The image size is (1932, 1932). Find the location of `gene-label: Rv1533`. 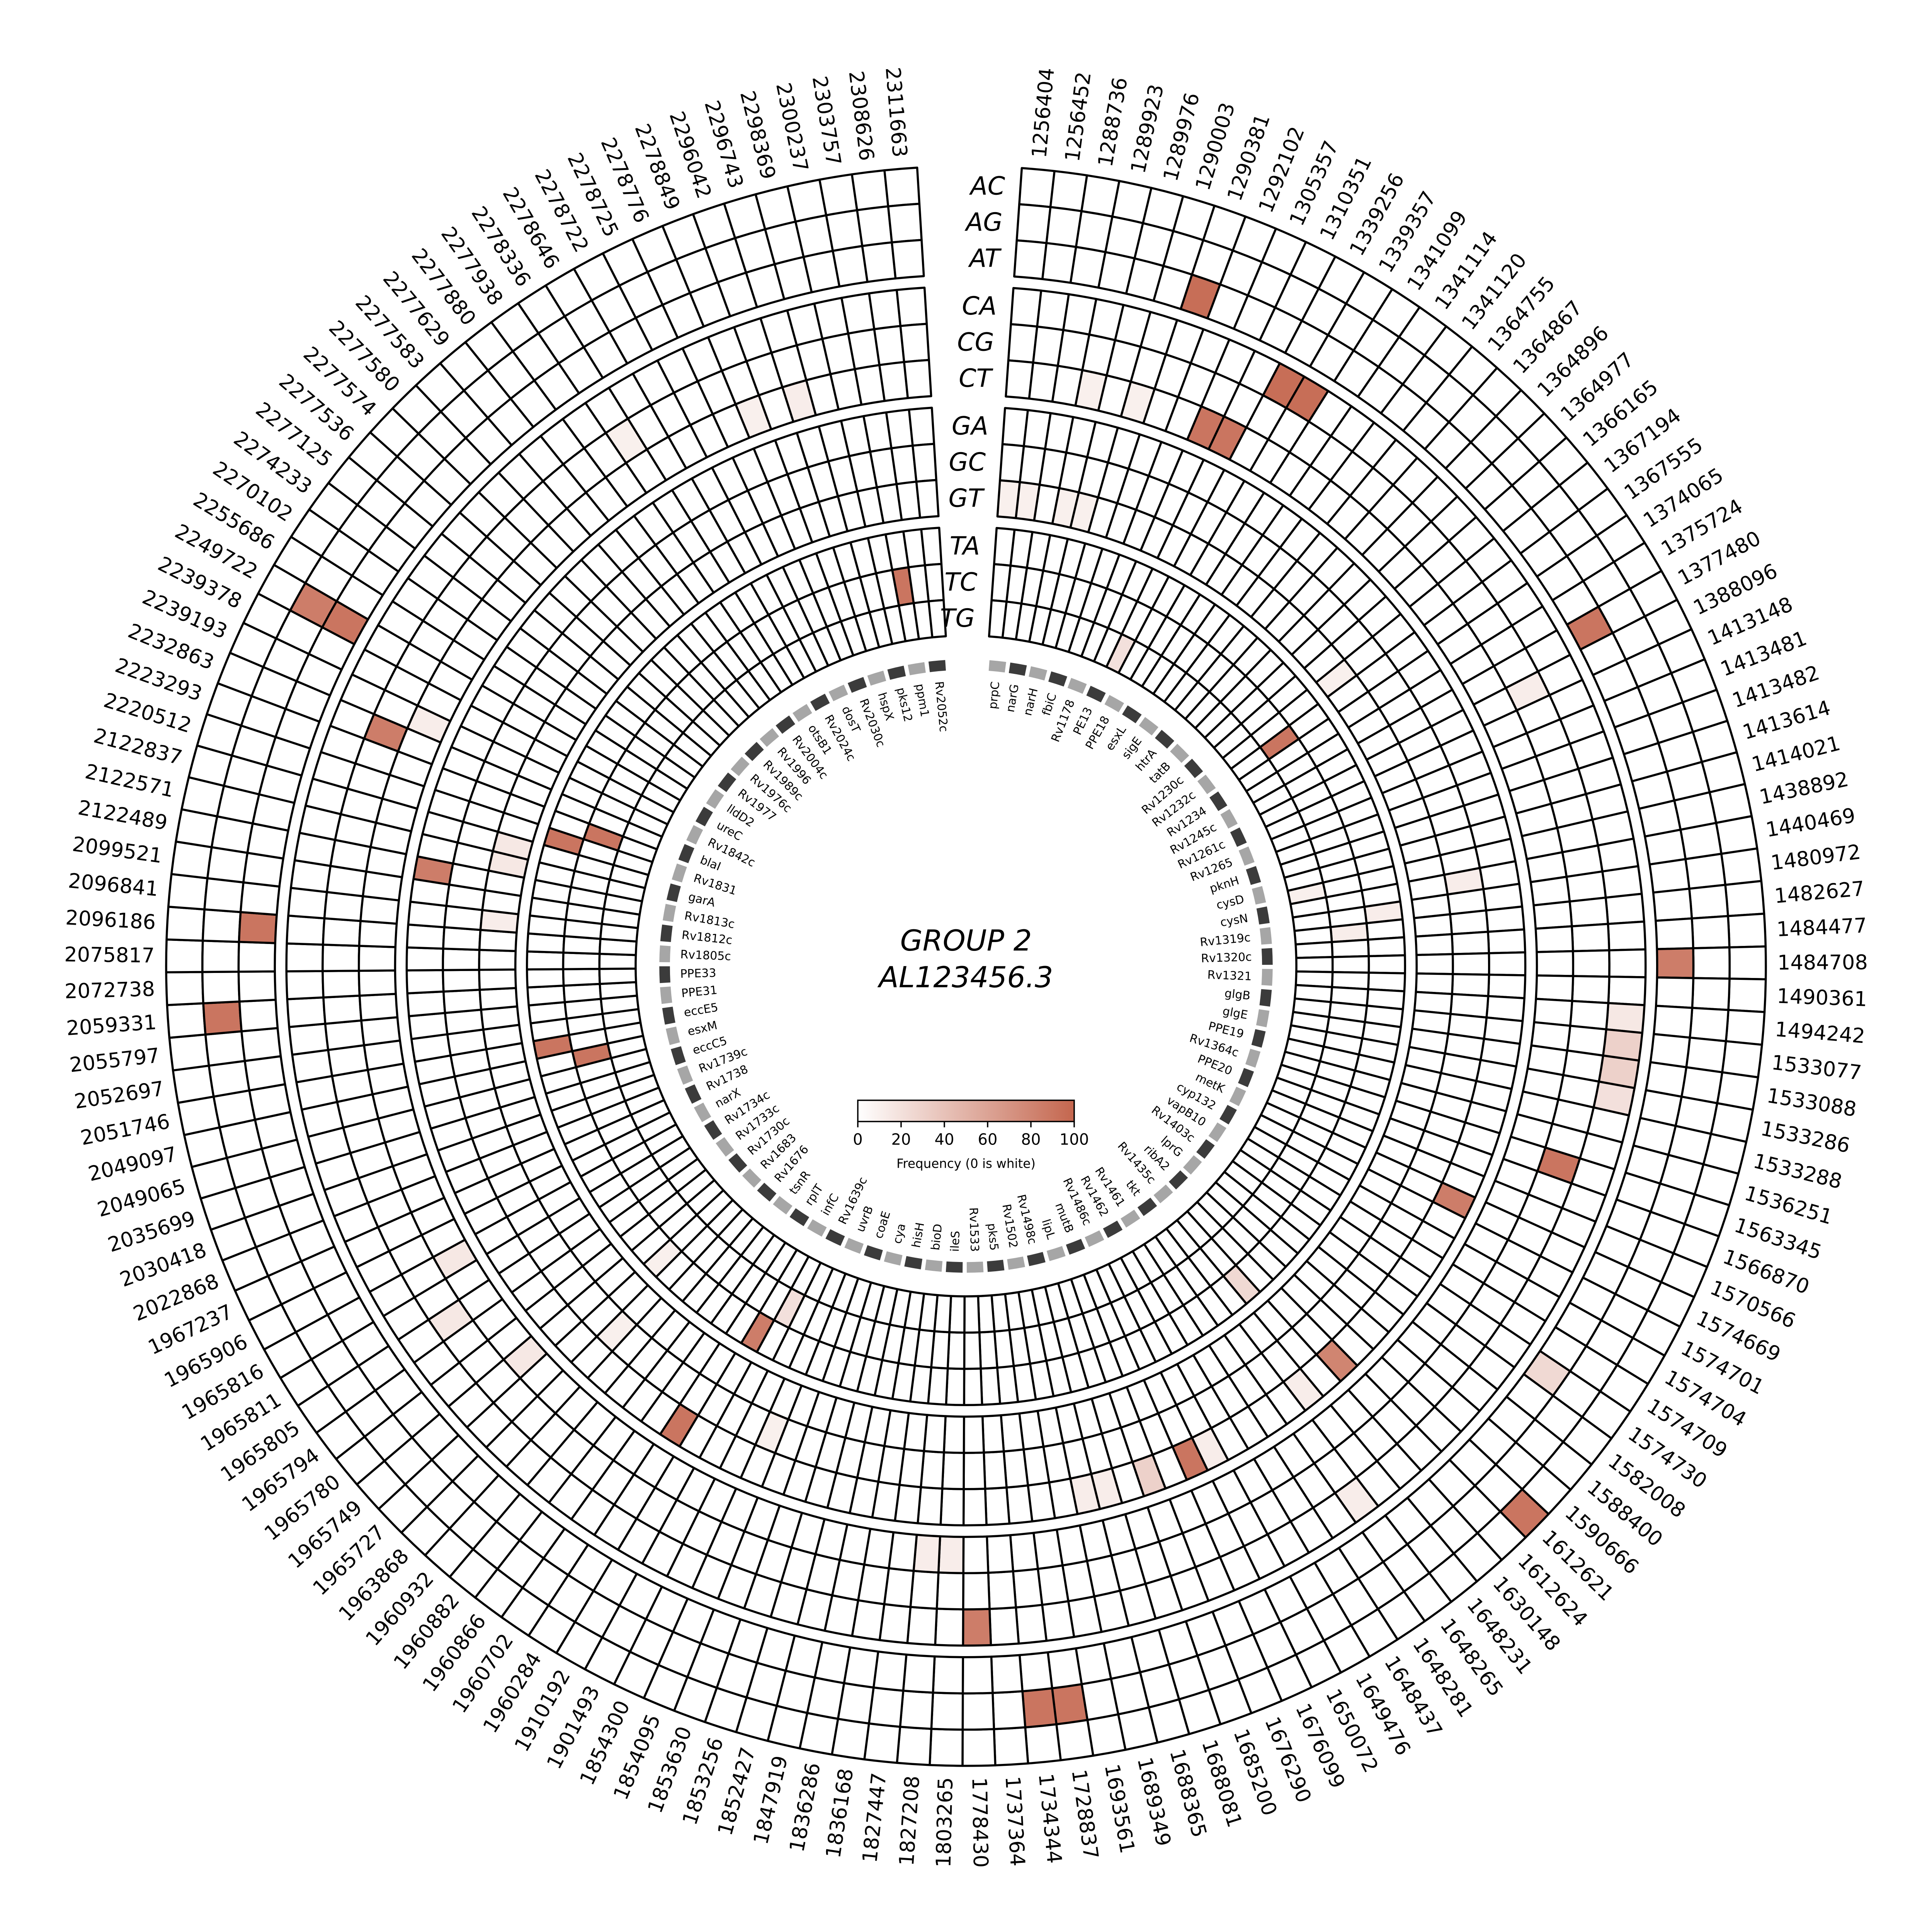

gene-label: Rv1533 is located at coordinates (974, 1229).